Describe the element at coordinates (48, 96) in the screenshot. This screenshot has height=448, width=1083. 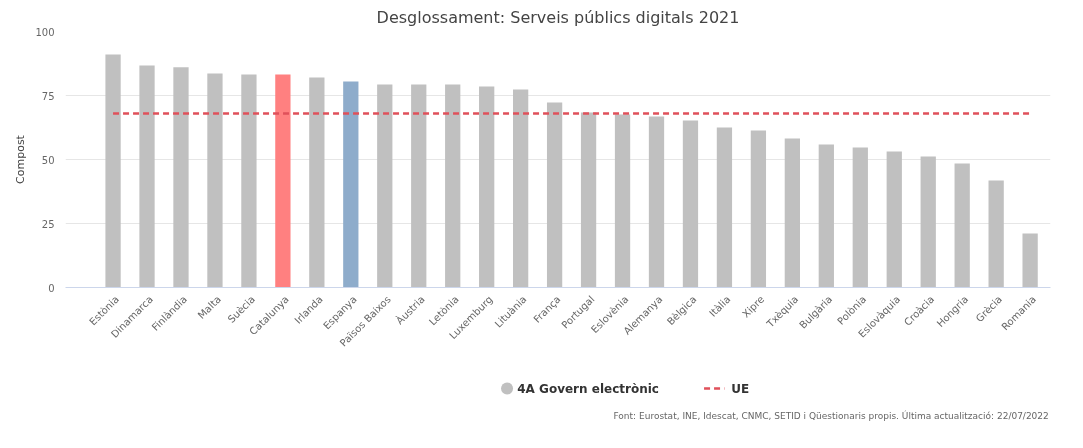
I see `y-tick-label: 75` at that location.